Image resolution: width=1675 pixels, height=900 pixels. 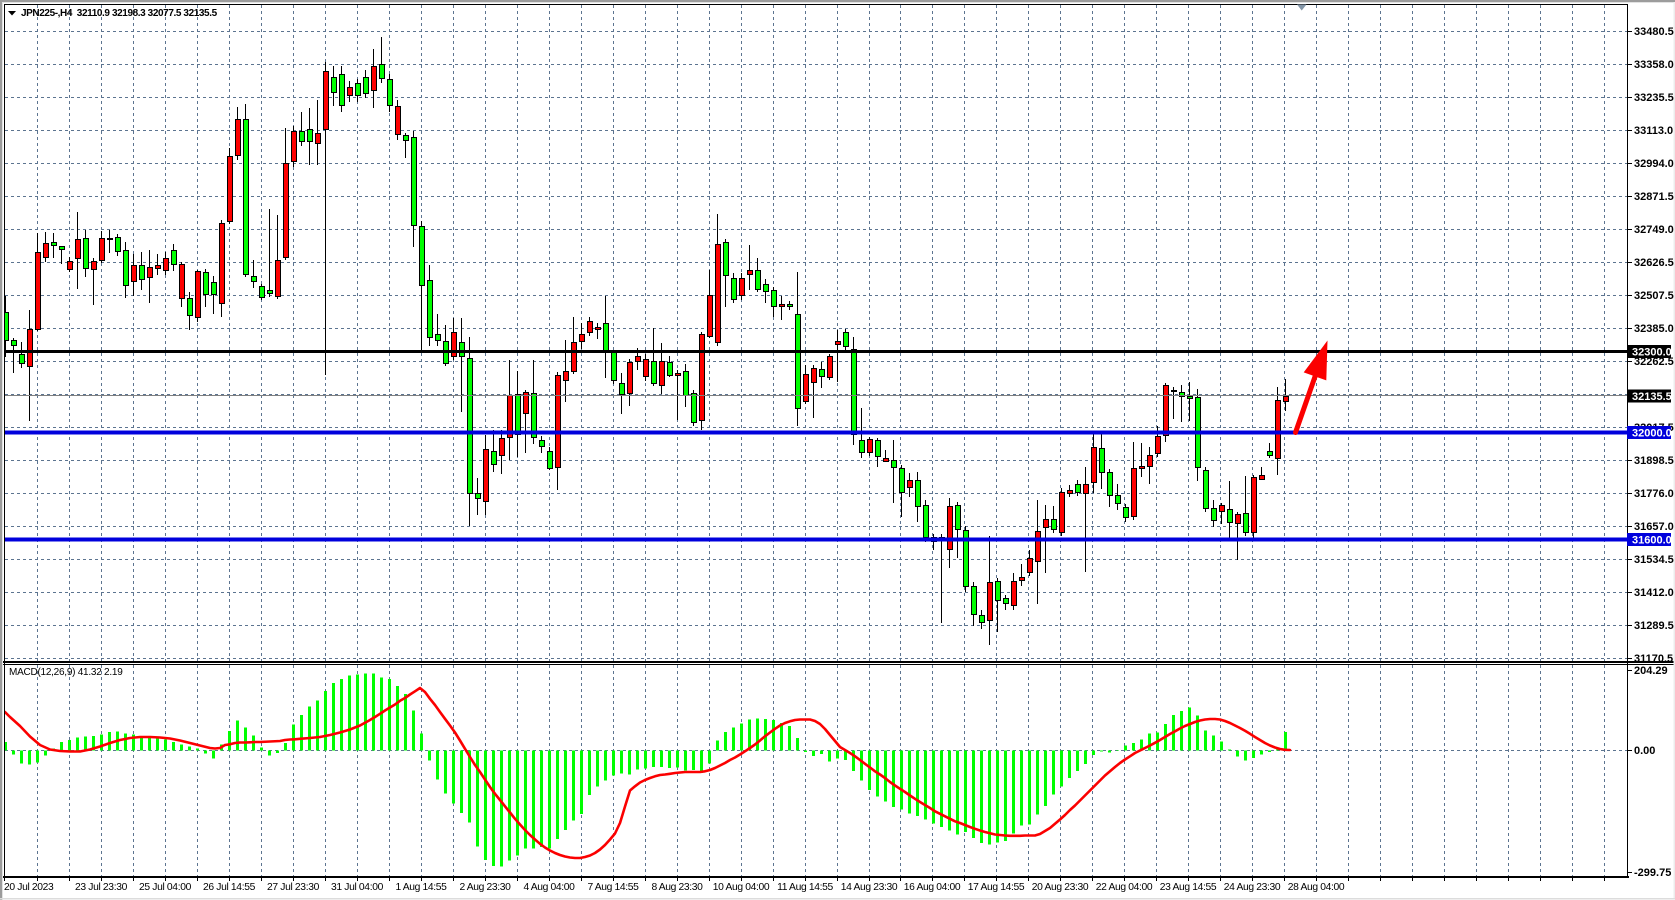 I want to click on svg-text: MACD(12,26,9) 41.32 2.19, so click(x=66, y=672).